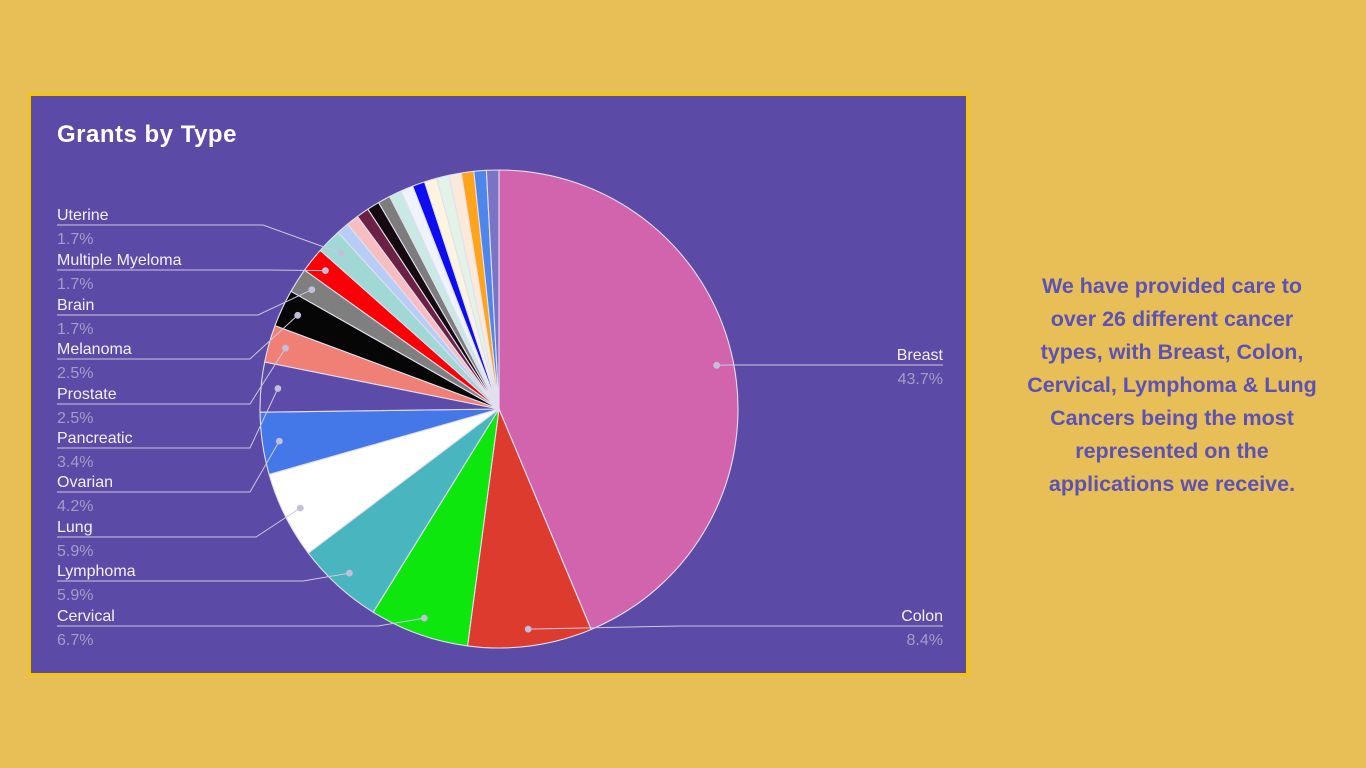 This screenshot has height=768, width=1366. Describe the element at coordinates (241, 622) in the screenshot. I see `leader-line-cervical` at that location.